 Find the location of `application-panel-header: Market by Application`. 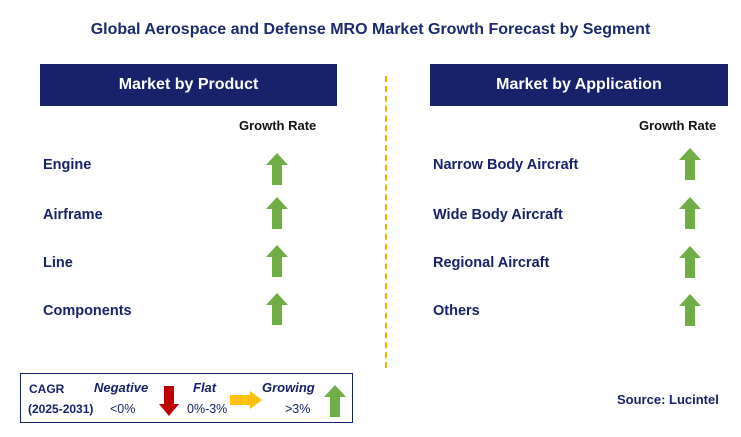

application-panel-header: Market by Application is located at coordinates (579, 85).